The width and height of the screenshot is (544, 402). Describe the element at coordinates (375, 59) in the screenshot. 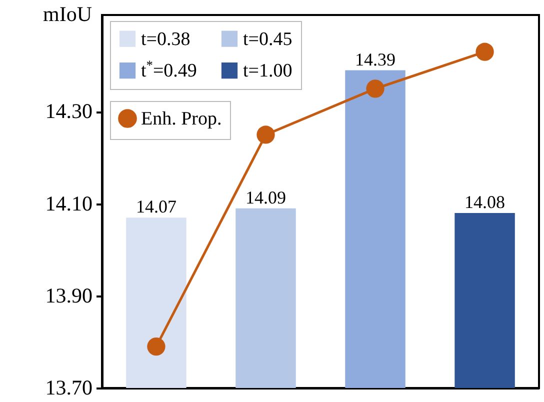

I see `data-label: 14.39` at that location.